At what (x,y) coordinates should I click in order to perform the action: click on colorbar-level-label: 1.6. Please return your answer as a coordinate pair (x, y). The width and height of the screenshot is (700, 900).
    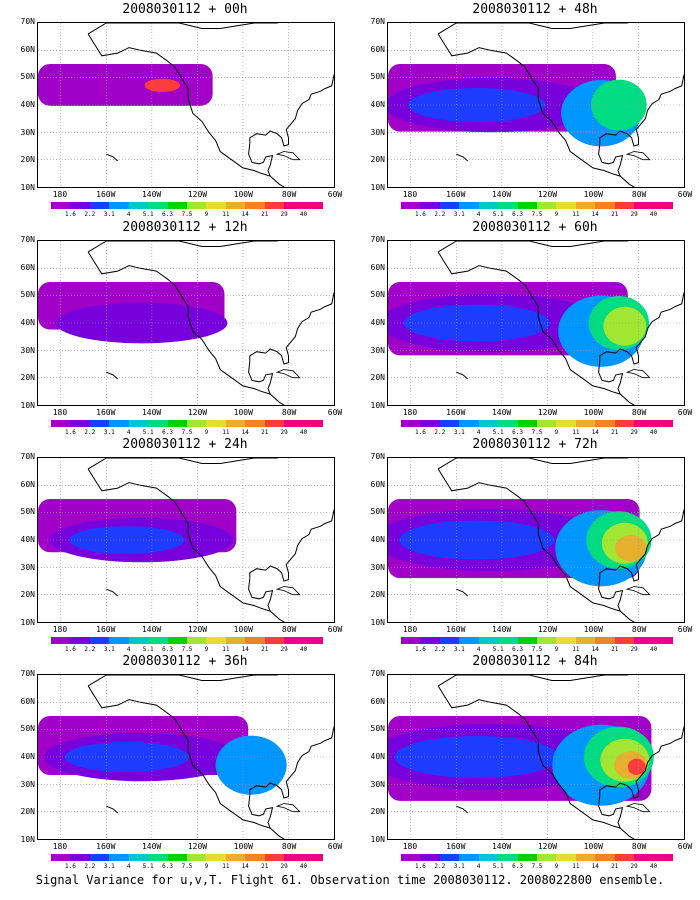
    Looking at the image, I should click on (70, 649).